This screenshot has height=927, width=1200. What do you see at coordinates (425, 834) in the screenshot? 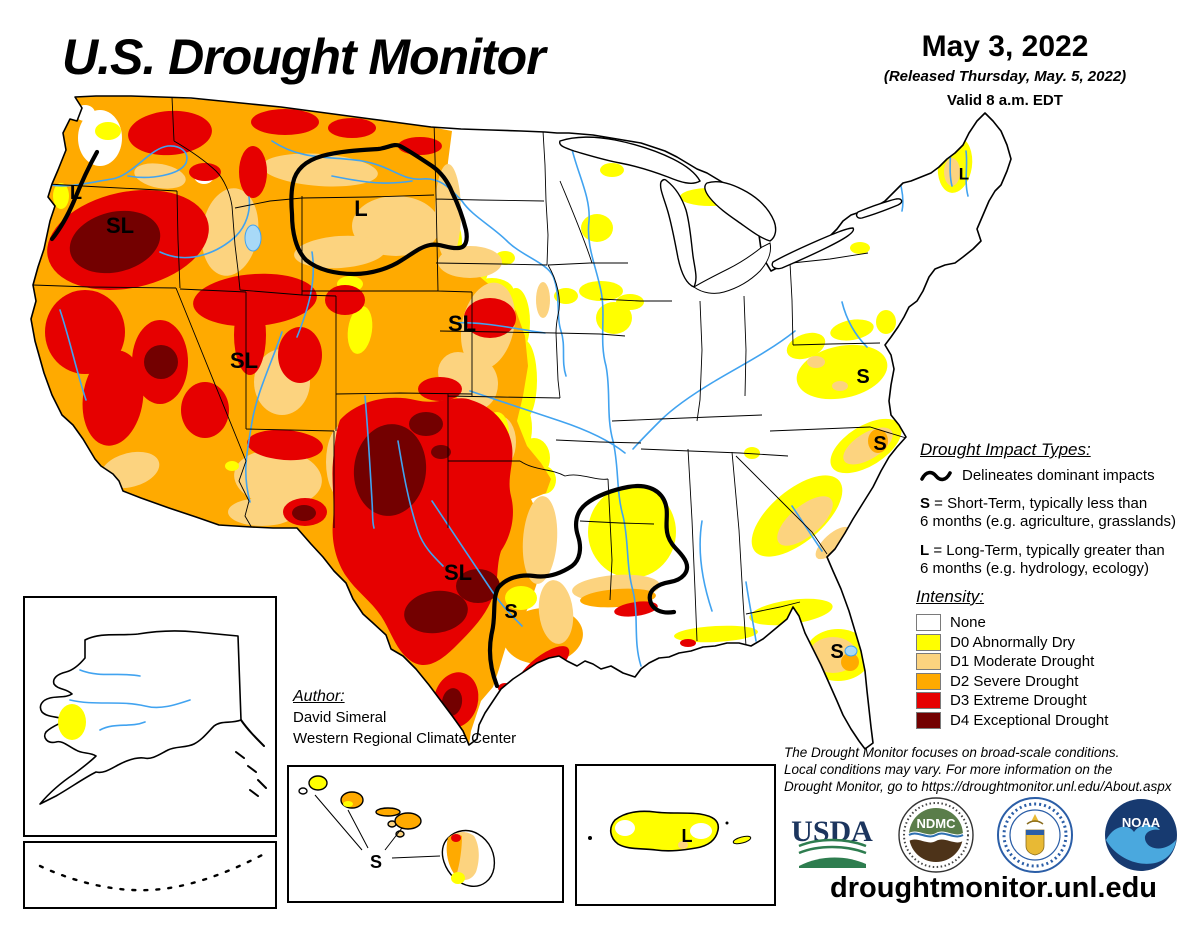
I see `hawaii-inset` at bounding box center [425, 834].